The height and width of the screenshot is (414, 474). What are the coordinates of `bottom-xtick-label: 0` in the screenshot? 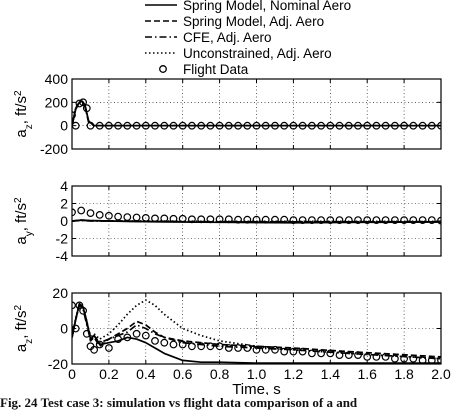 It's located at (72, 374).